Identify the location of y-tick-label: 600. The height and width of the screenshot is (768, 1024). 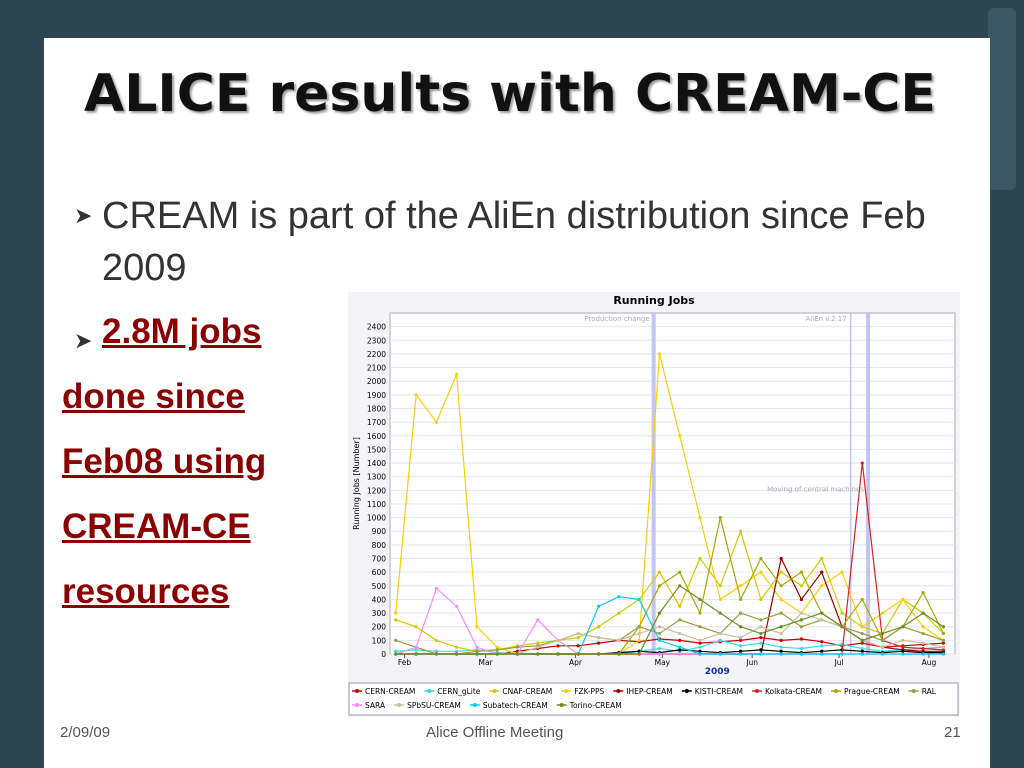
(379, 572).